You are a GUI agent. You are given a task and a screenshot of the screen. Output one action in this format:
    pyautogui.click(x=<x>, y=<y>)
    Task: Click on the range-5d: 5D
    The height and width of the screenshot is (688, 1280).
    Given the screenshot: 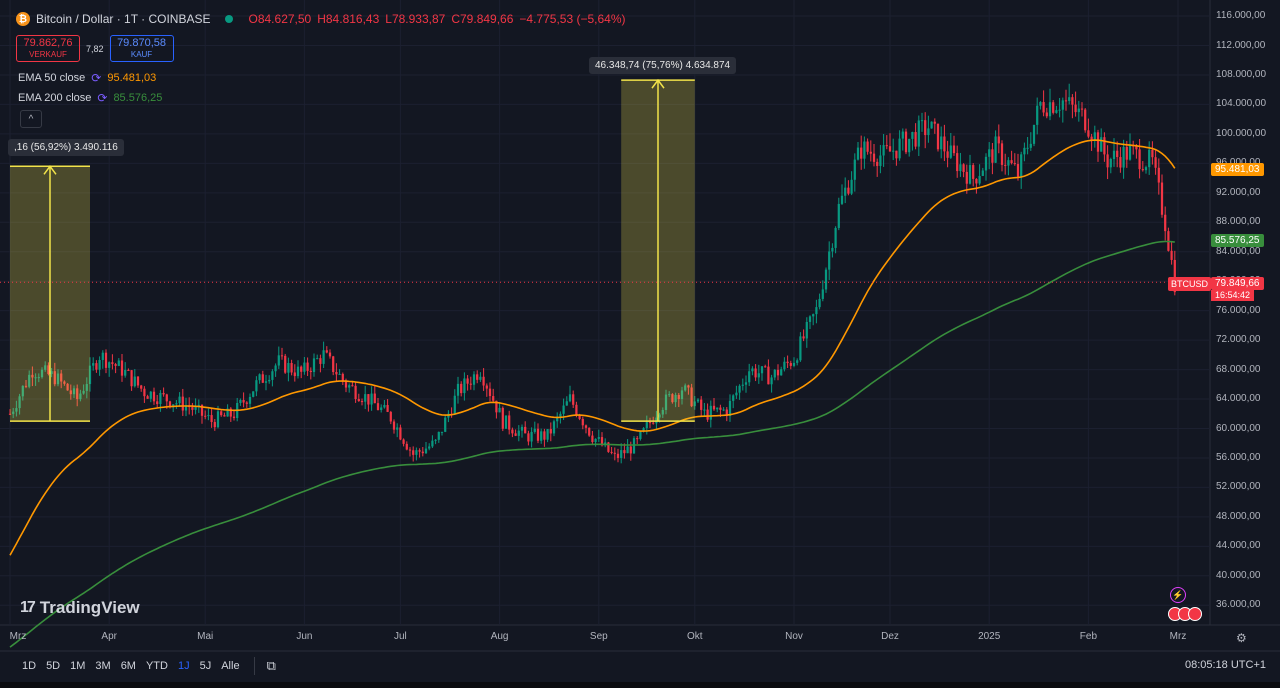 What is the action you would take?
    pyautogui.click(x=53, y=666)
    